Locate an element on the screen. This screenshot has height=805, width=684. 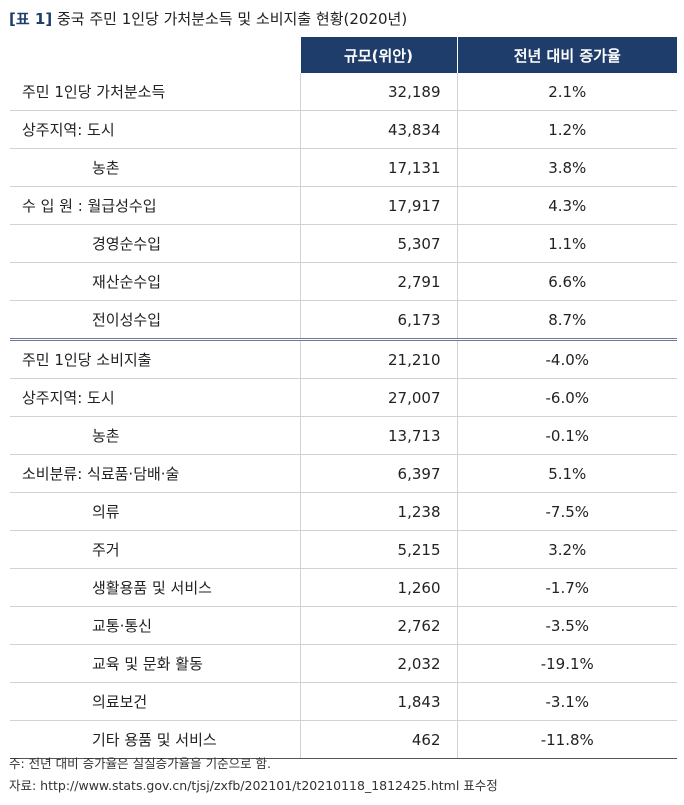
row-amount: 43,834 is located at coordinates (378, 129).